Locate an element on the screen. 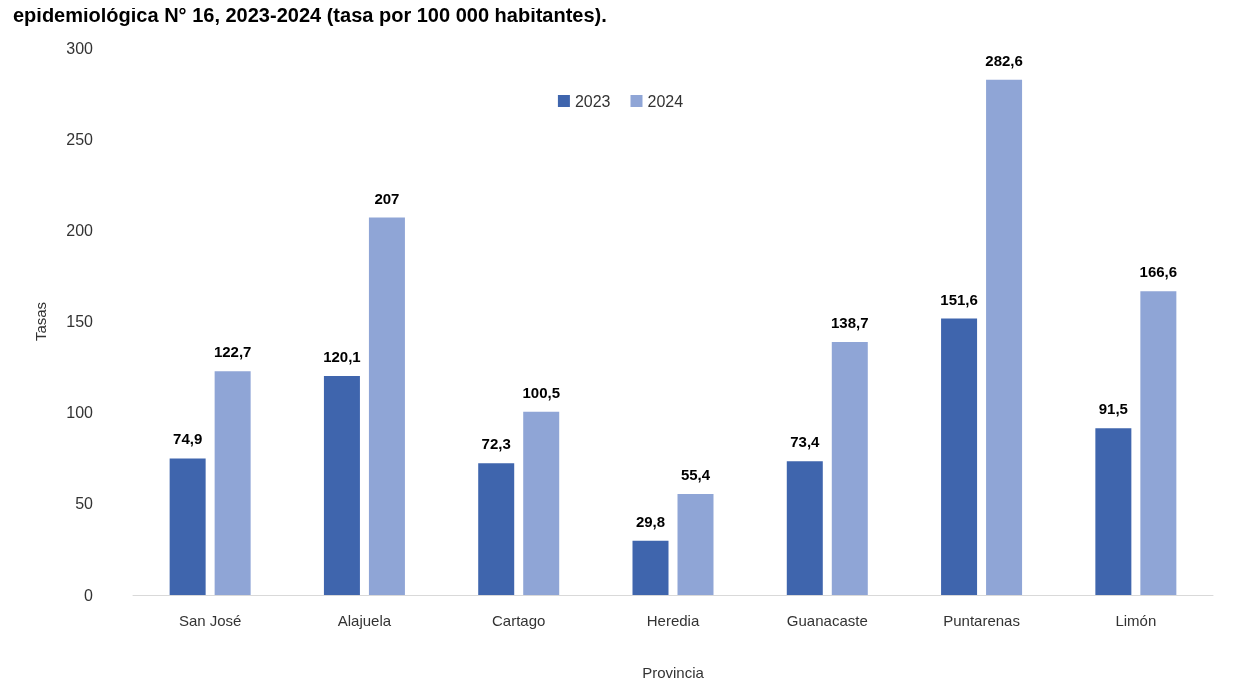 This screenshot has width=1241, height=700. x-tick-label: Alajuela is located at coordinates (364, 620).